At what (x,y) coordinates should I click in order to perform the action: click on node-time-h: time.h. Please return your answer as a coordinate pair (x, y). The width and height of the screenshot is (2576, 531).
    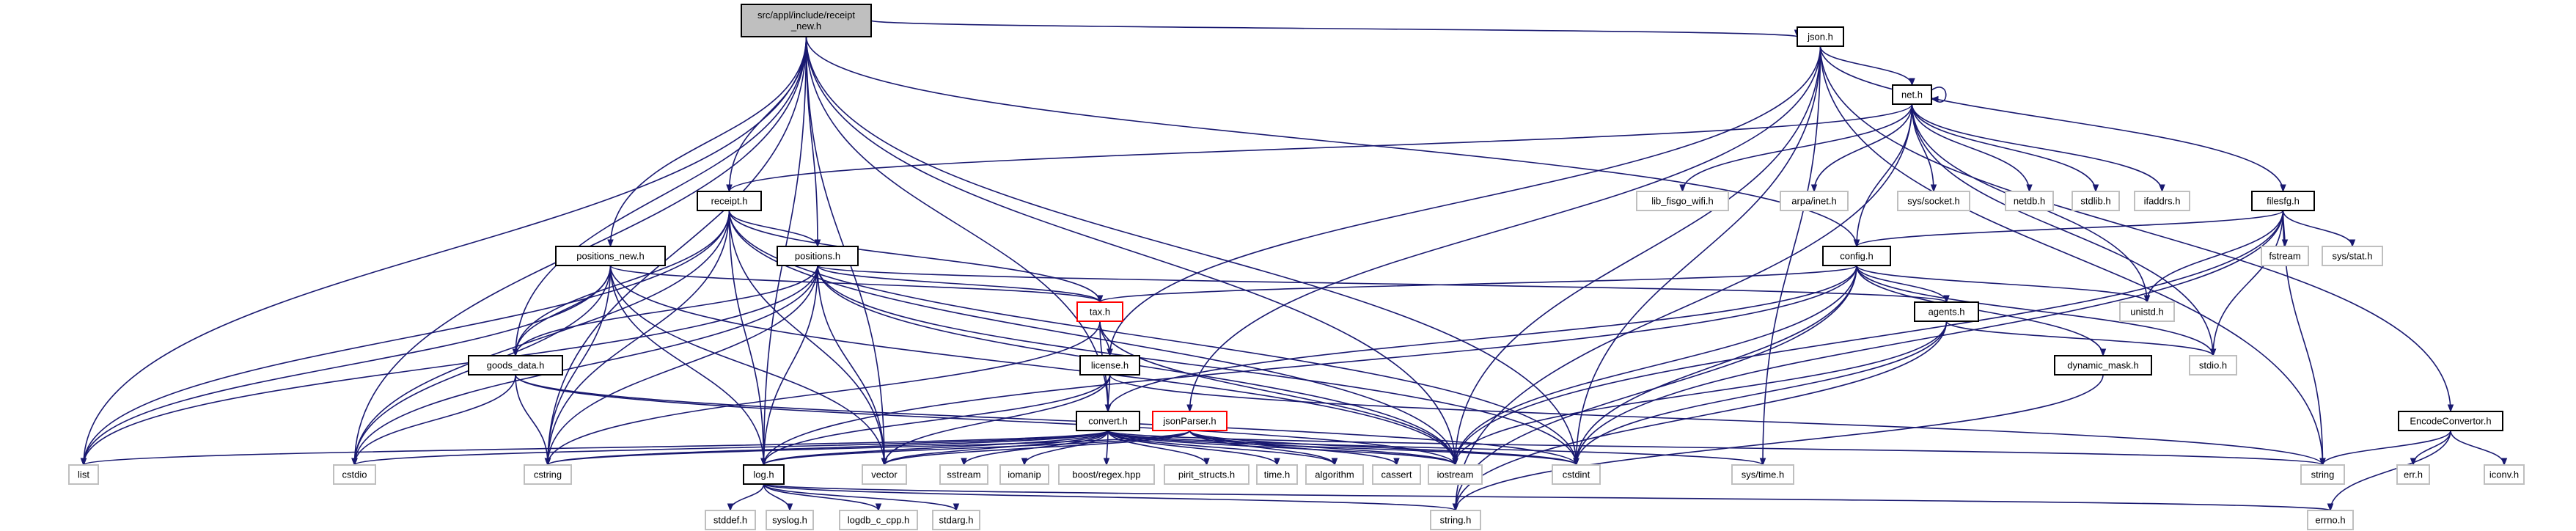
    Looking at the image, I should click on (1277, 475).